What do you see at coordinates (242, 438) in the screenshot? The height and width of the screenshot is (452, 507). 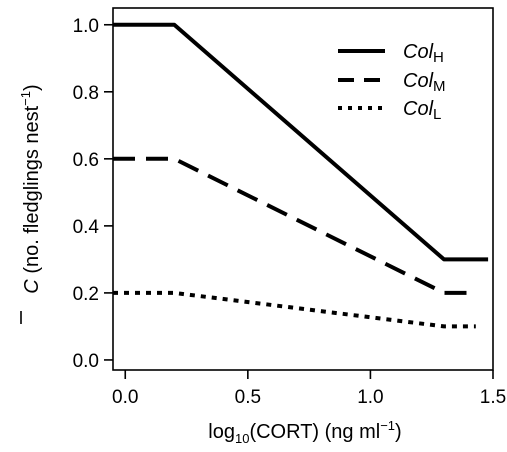 I see `x-axis-title-subscript: 10` at bounding box center [242, 438].